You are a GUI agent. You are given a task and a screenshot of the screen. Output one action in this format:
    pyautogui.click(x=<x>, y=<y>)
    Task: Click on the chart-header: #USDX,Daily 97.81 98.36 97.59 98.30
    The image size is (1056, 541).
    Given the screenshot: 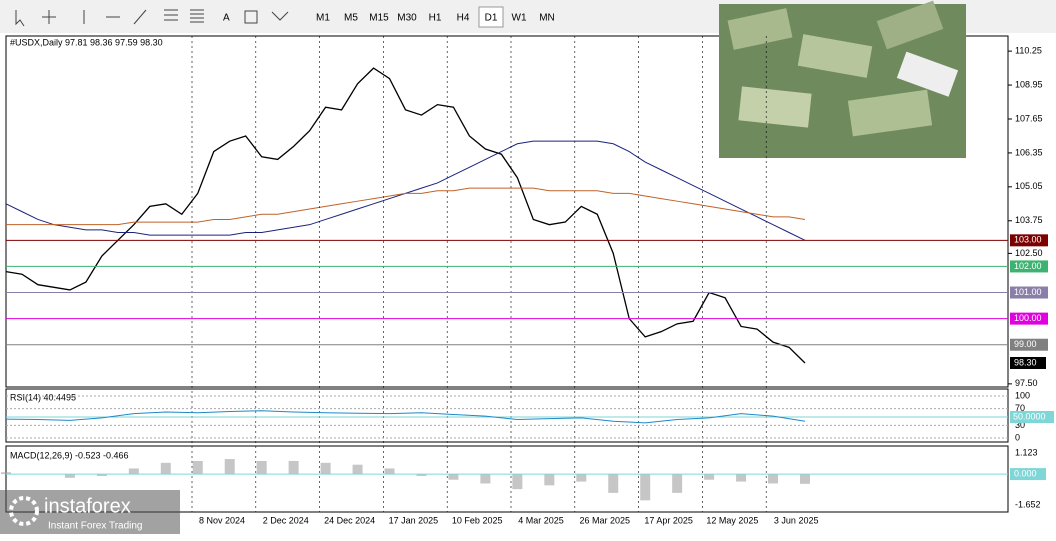 What is the action you would take?
    pyautogui.click(x=86, y=42)
    